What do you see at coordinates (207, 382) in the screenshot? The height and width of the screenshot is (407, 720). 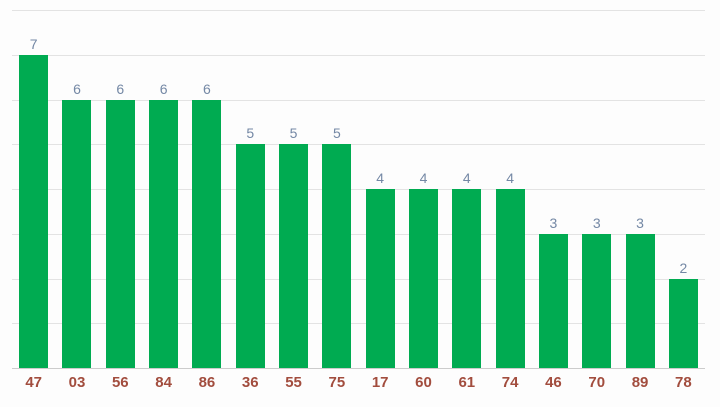 I see `x-axis-label: 86` at bounding box center [207, 382].